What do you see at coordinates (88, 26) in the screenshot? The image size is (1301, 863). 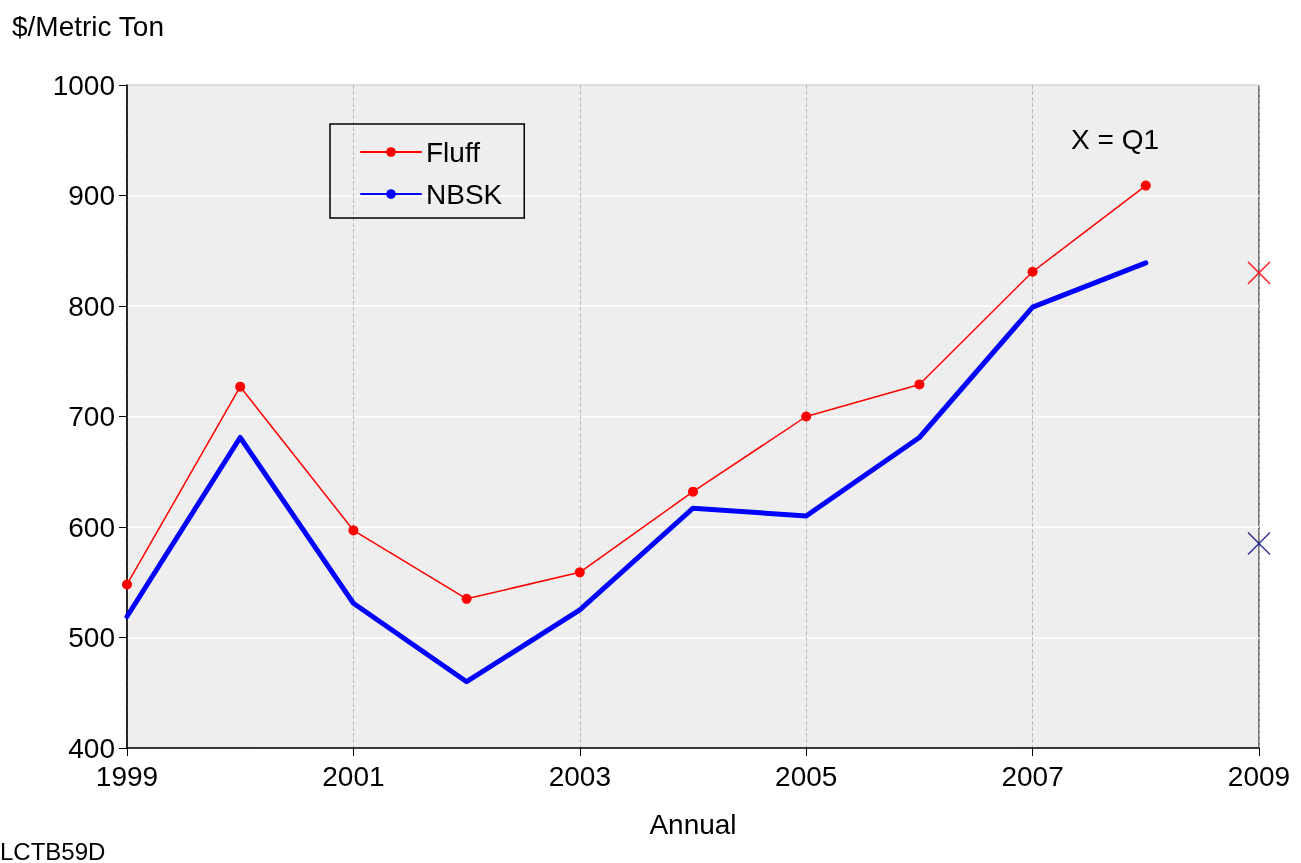 I see `y-axis-title: $/Metric Ton` at bounding box center [88, 26].